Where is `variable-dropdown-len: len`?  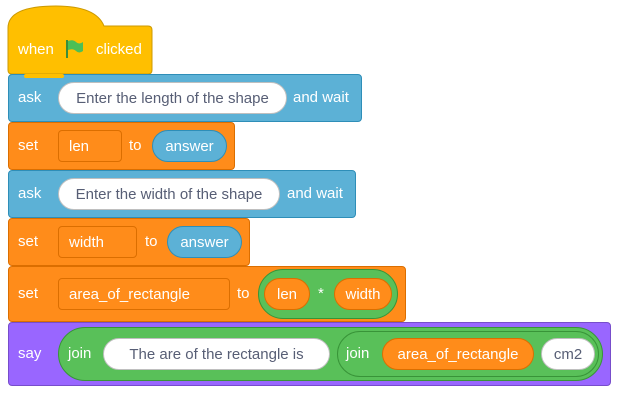 variable-dropdown-len: len is located at coordinates (90, 146).